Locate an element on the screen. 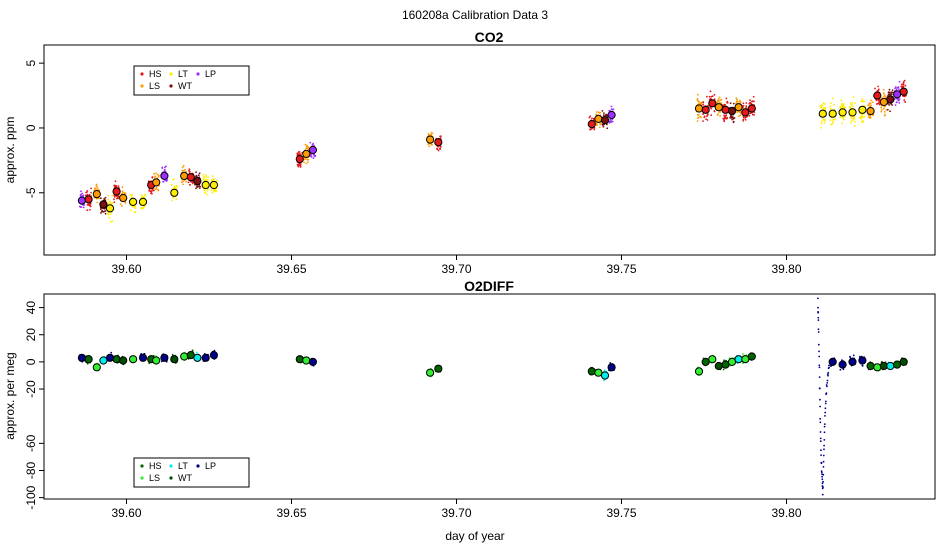  o2diff-xtick-label: 39.60 is located at coordinates (126, 513).